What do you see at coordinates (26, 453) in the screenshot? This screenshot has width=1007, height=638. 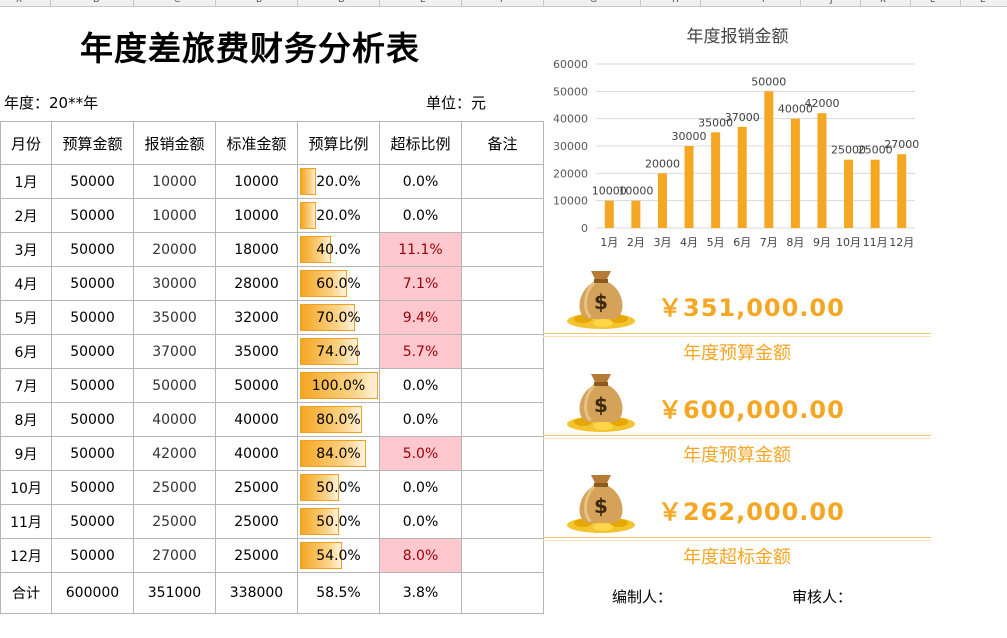 I see `month-cell: 9月` at bounding box center [26, 453].